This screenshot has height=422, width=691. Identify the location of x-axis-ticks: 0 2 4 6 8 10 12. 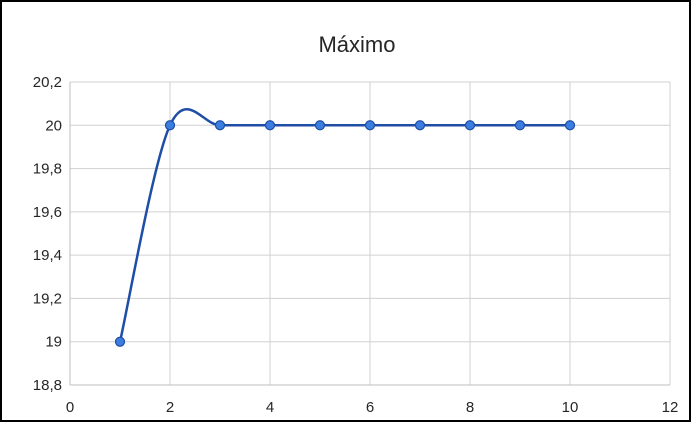
(372, 407).